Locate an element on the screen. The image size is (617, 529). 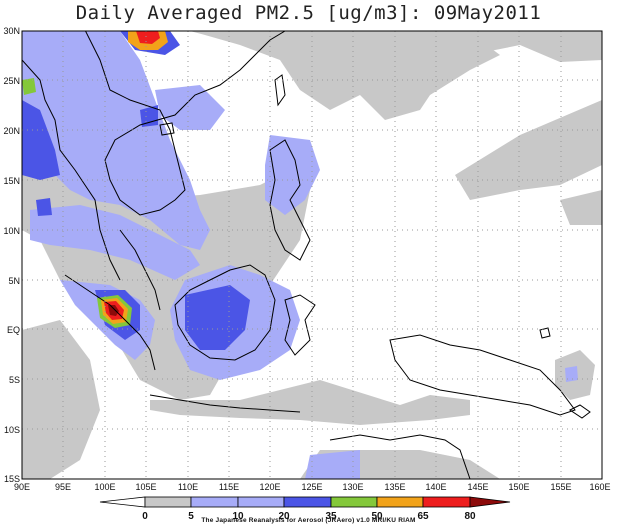
lon-tick: 135E is located at coordinates (394, 487).